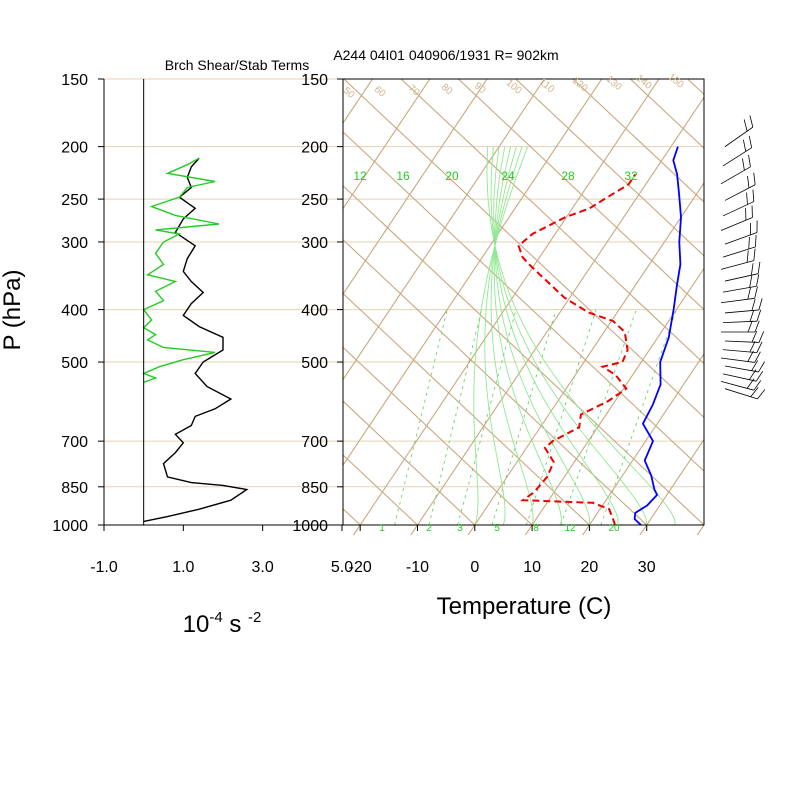  I want to click on dry-adiabat-label: 80, so click(447, 90).